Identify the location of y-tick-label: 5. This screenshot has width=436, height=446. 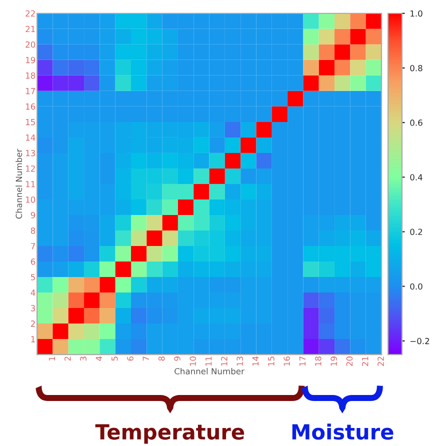
(33, 277).